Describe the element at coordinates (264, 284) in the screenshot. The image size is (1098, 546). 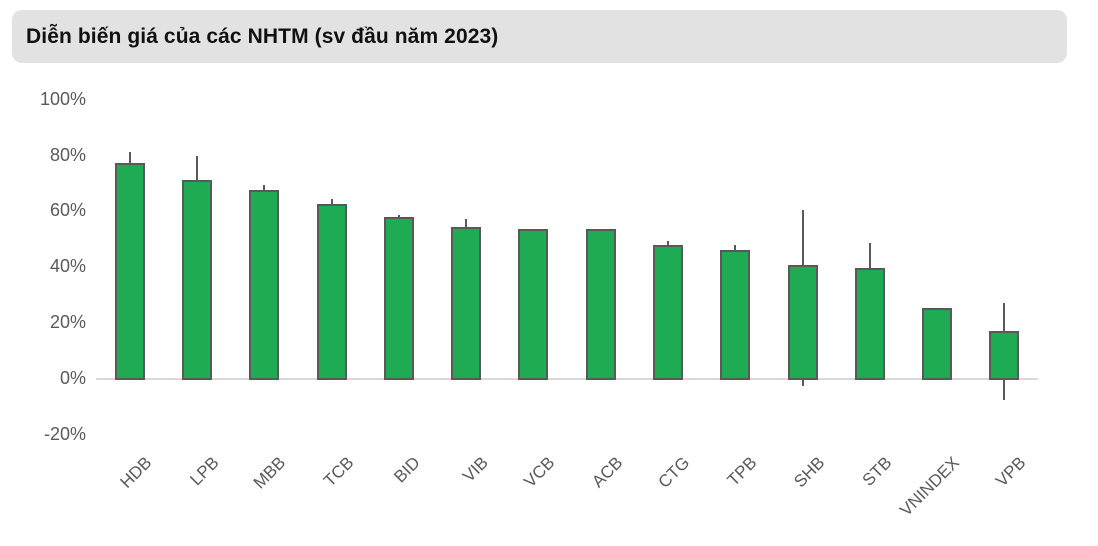
I see `bar-mbb` at that location.